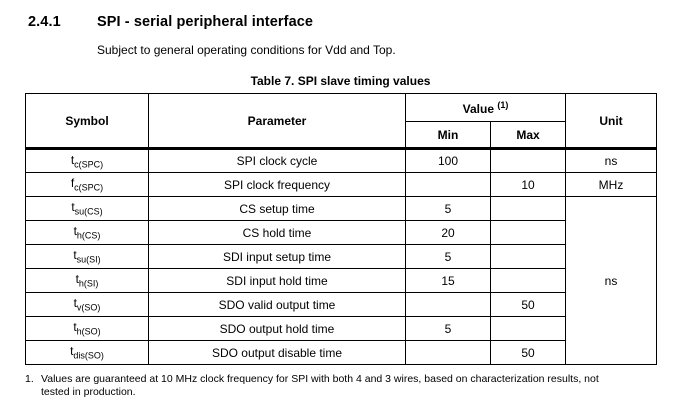 The image size is (682, 401). I want to click on table-row: tv(SO) SDO valid output time 50, so click(341, 304).